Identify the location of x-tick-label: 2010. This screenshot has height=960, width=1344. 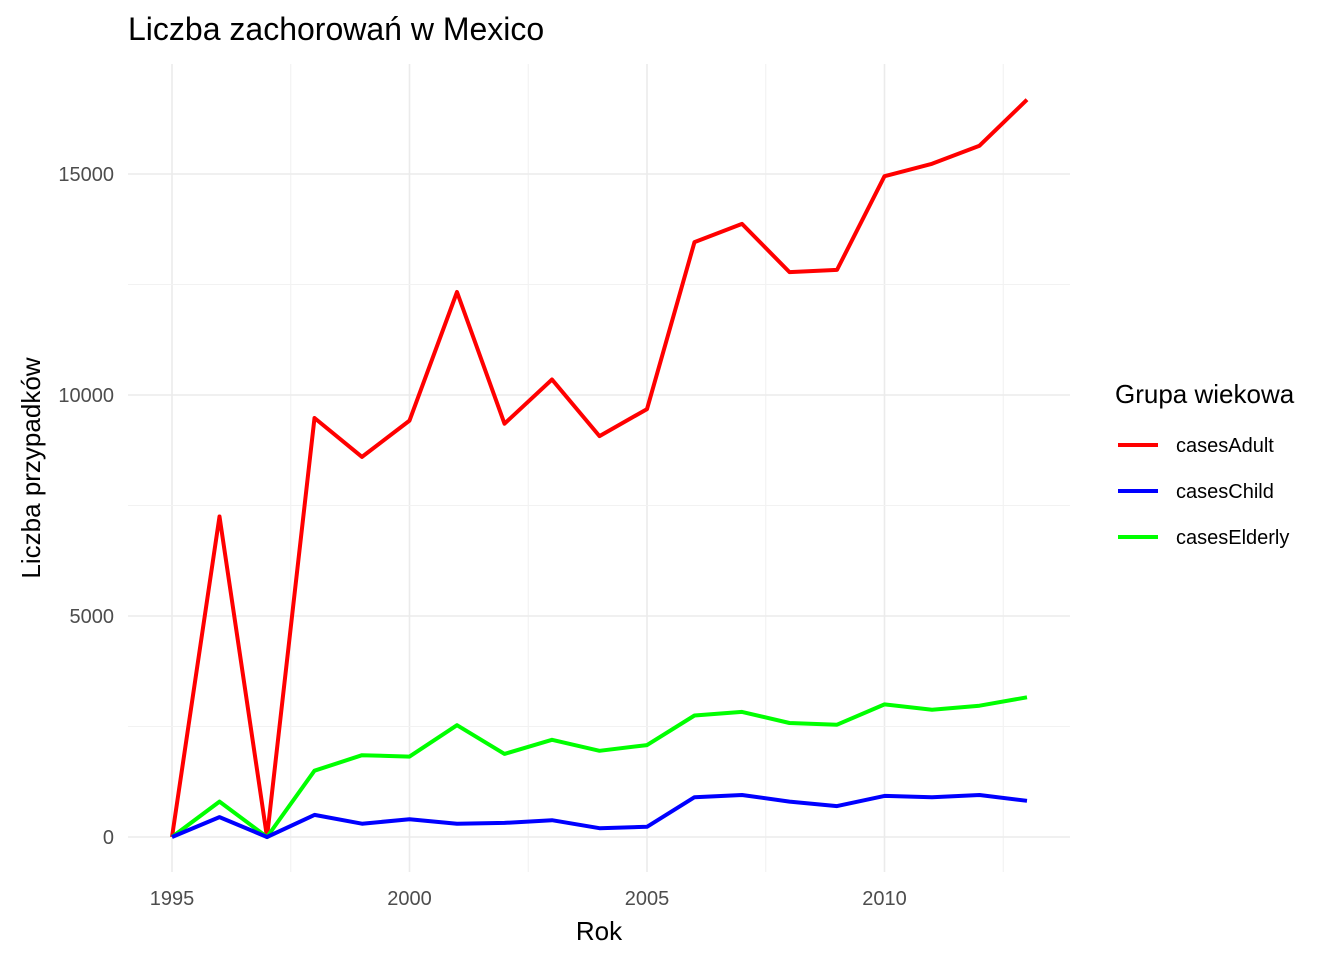
(884, 899).